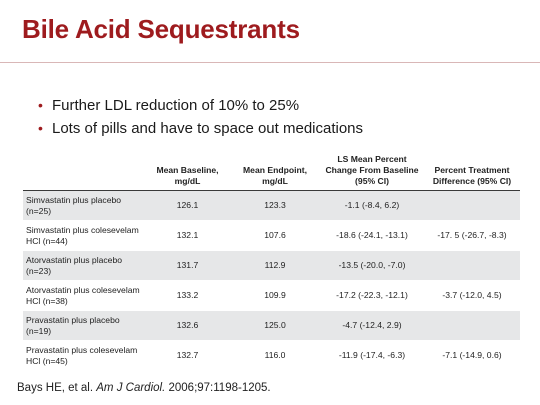 This screenshot has width=540, height=405. I want to click on cell-difference: -3.7 (-12.0, 4.5), so click(472, 295).